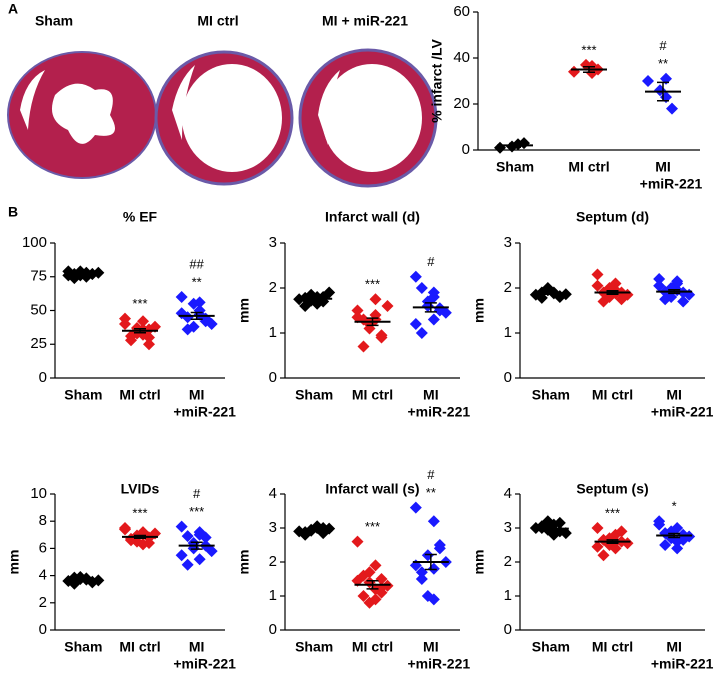 The image size is (716, 673). What do you see at coordinates (43, 520) in the screenshot?
I see `y-tick-label: 8` at bounding box center [43, 520].